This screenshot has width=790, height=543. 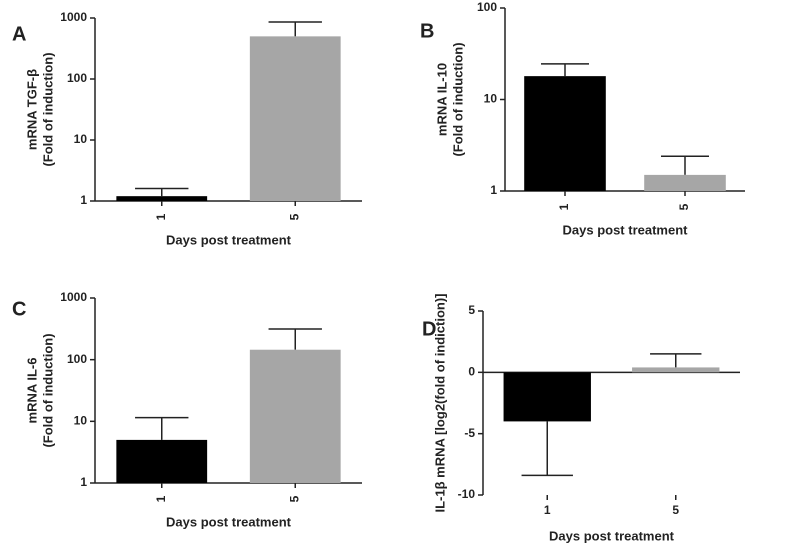 What do you see at coordinates (471, 372) in the screenshot?
I see `y-tick-label: 0` at bounding box center [471, 372].